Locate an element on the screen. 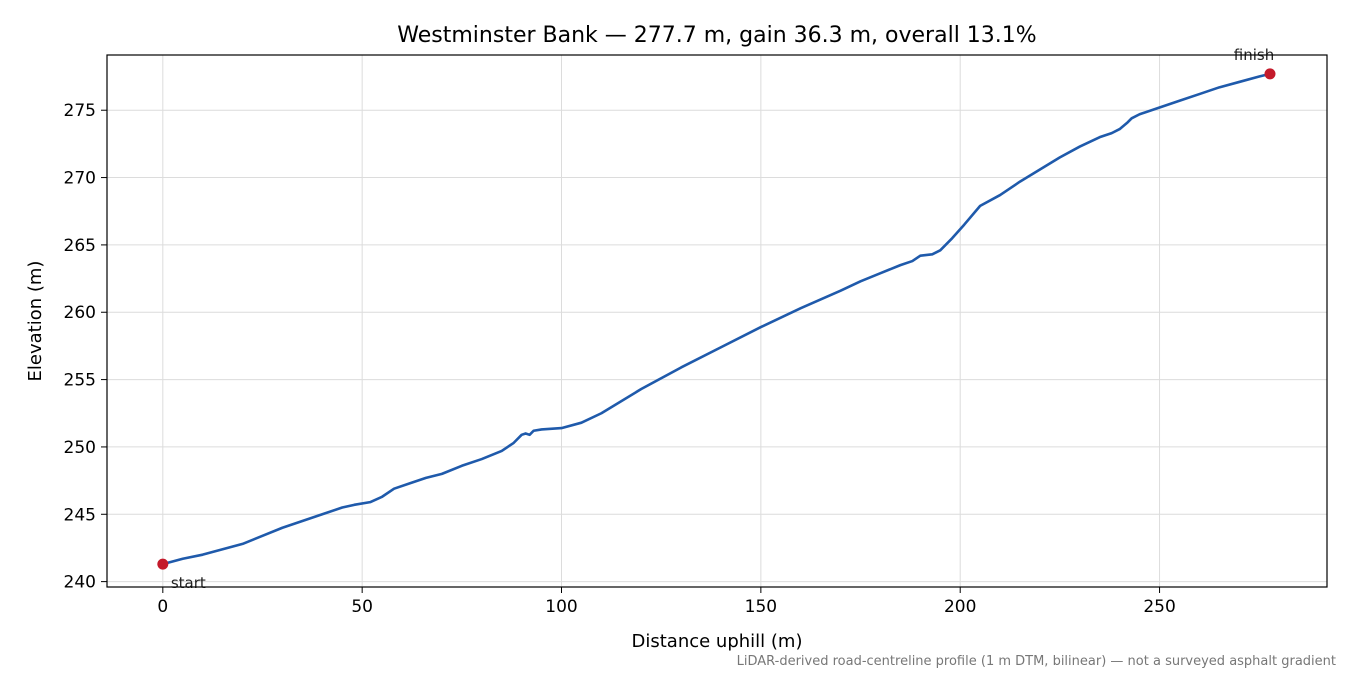  y-tick-label: 255 is located at coordinates (80, 381).